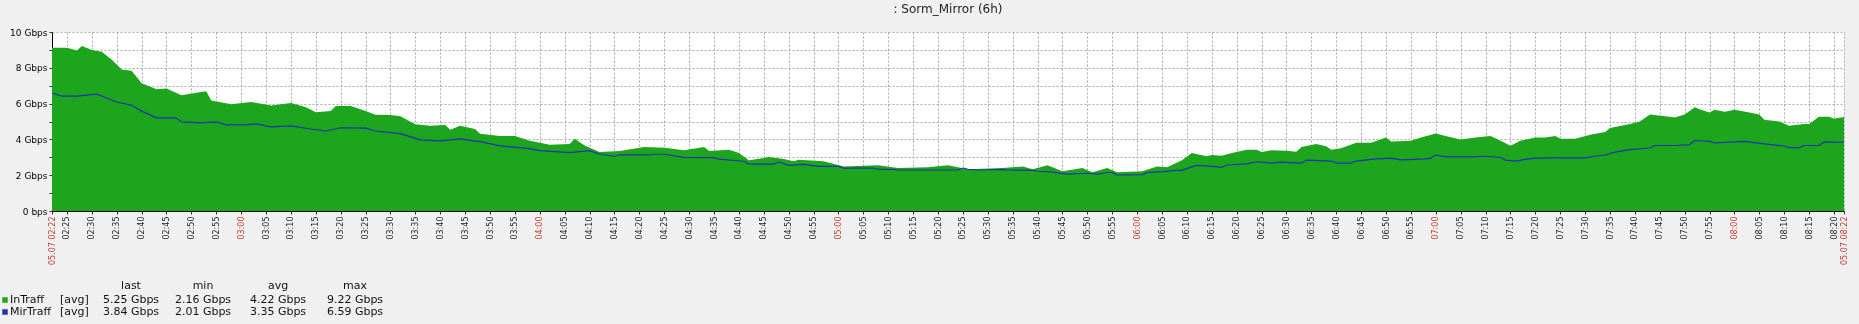 Image resolution: width=1859 pixels, height=324 pixels. I want to click on chart-title: : Sorm_Mirror (6h), so click(948, 9).